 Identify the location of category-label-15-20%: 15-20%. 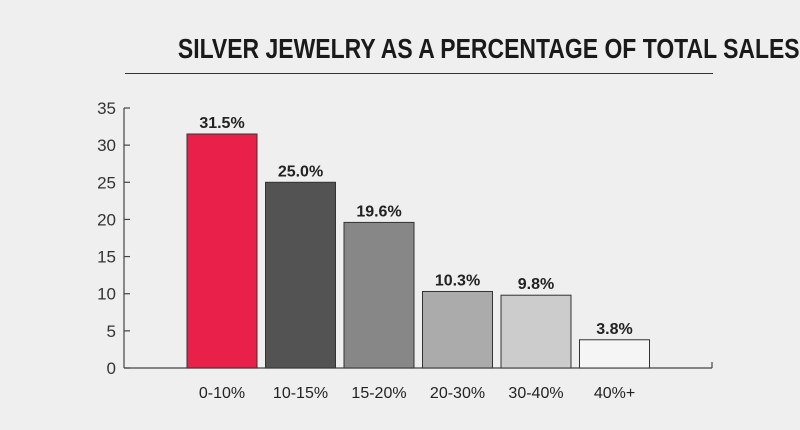
(378, 393).